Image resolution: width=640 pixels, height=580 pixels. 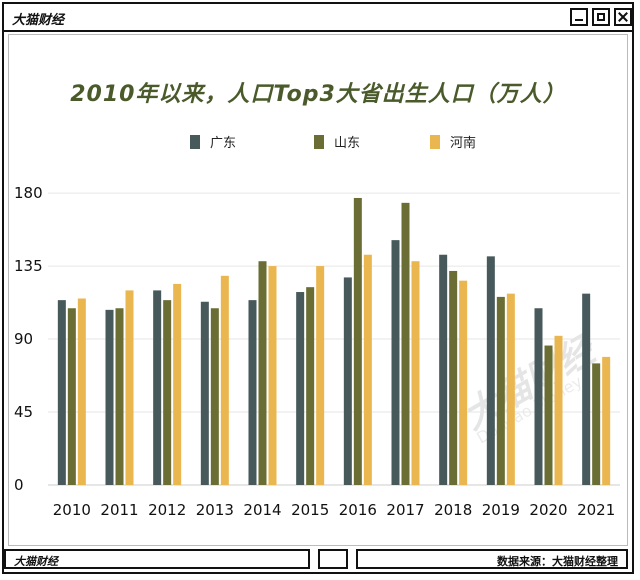 I want to click on legend-label-henan: 河南, so click(x=463, y=143).